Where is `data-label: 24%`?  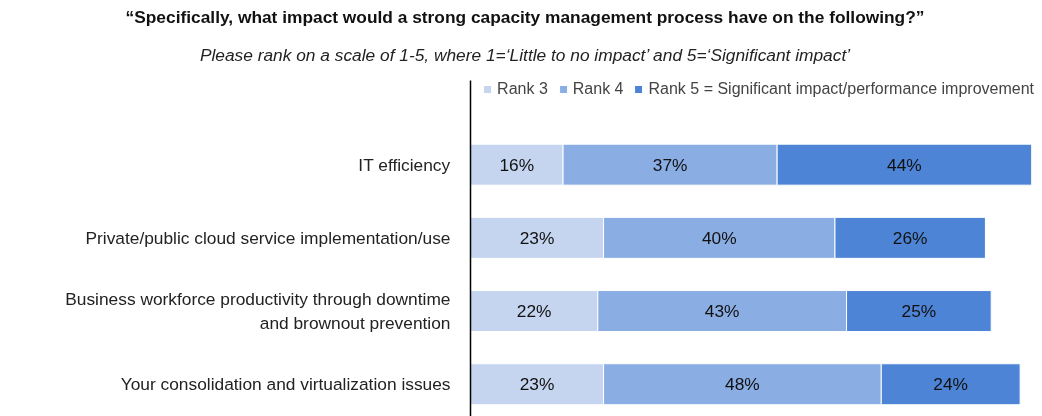 data-label: 24% is located at coordinates (951, 384).